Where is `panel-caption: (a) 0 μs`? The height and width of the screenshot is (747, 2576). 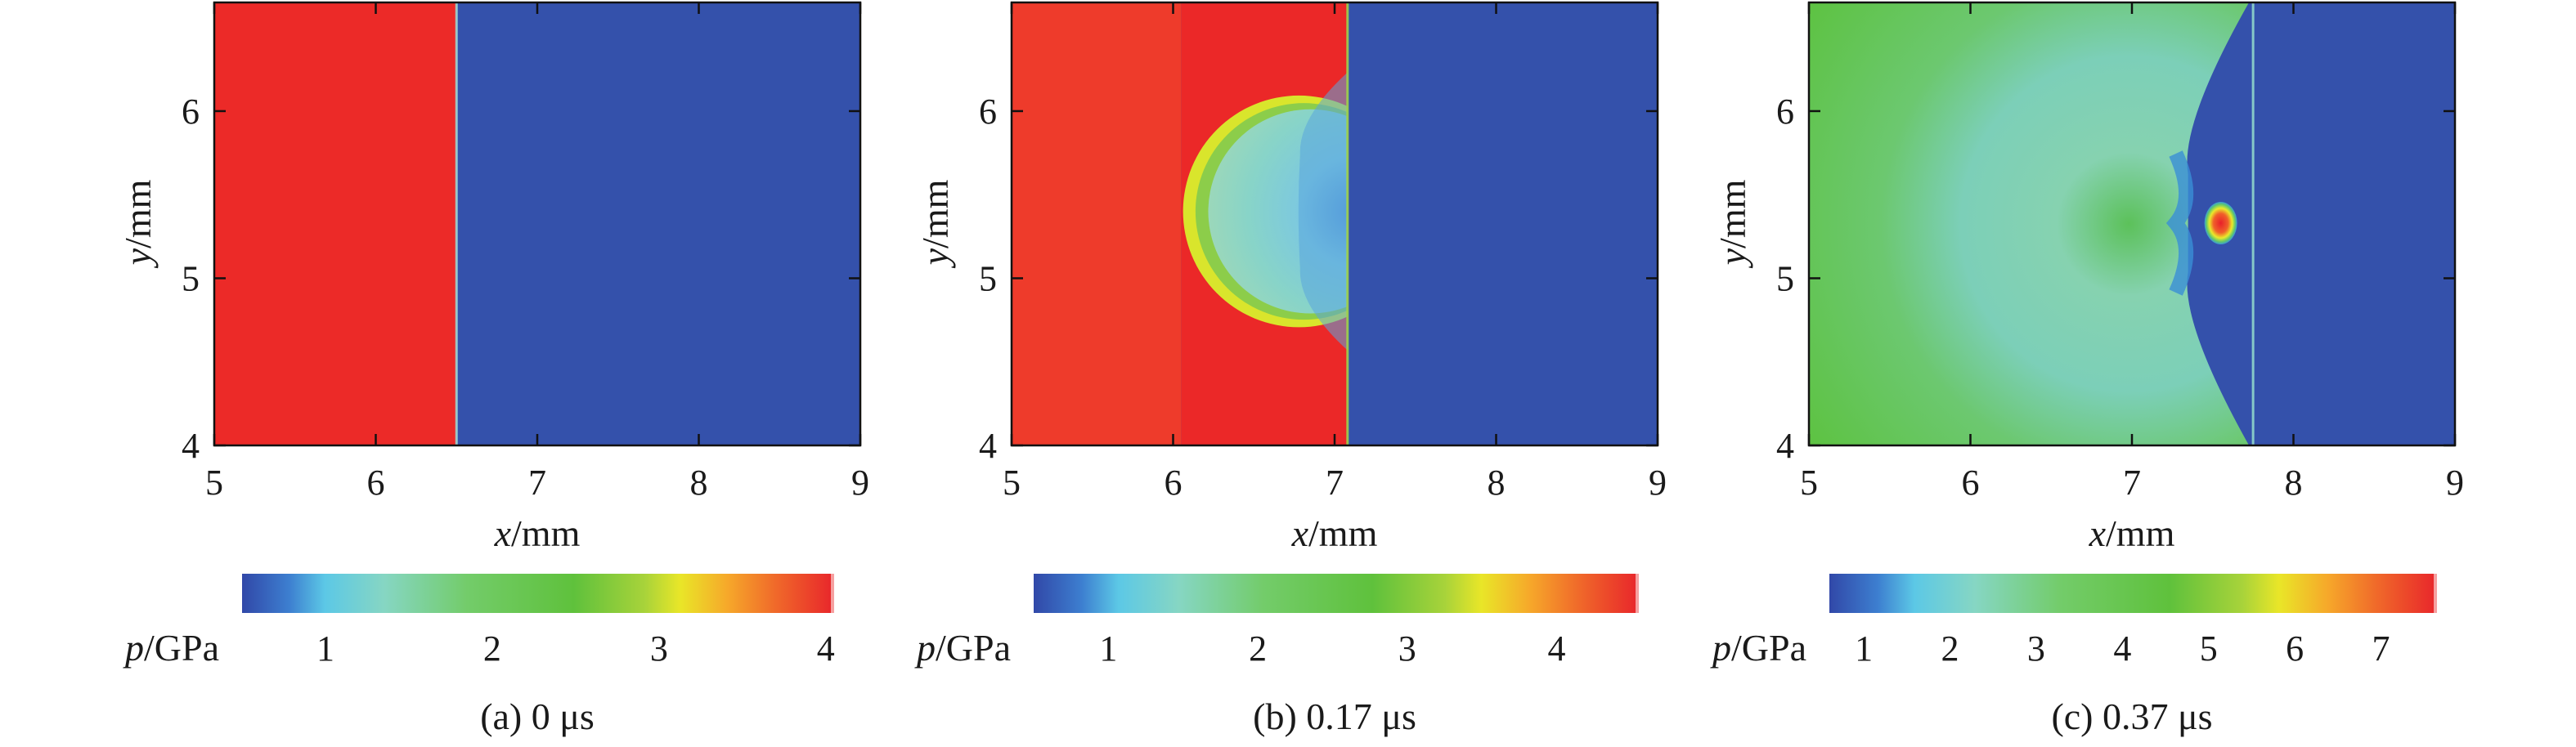 panel-caption: (a) 0 μs is located at coordinates (537, 716).